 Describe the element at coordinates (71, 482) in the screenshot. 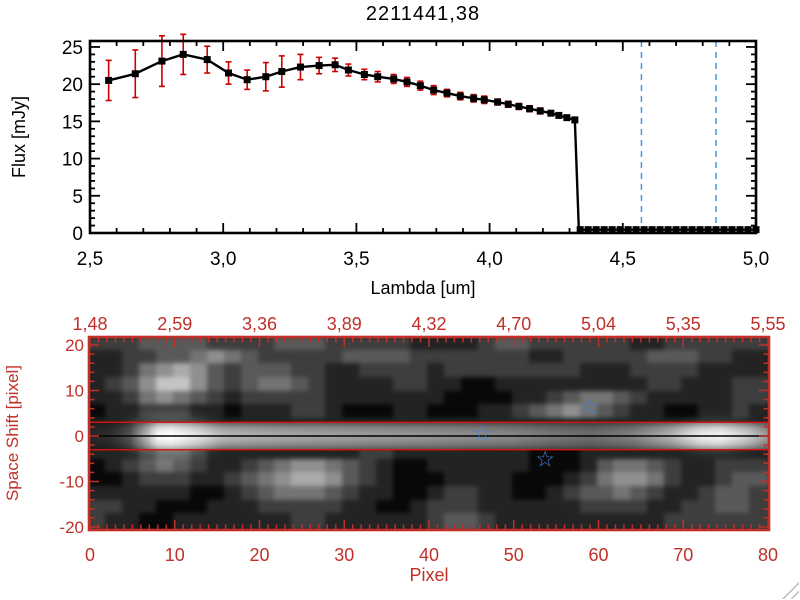

I see `svg-text: -10` at that location.